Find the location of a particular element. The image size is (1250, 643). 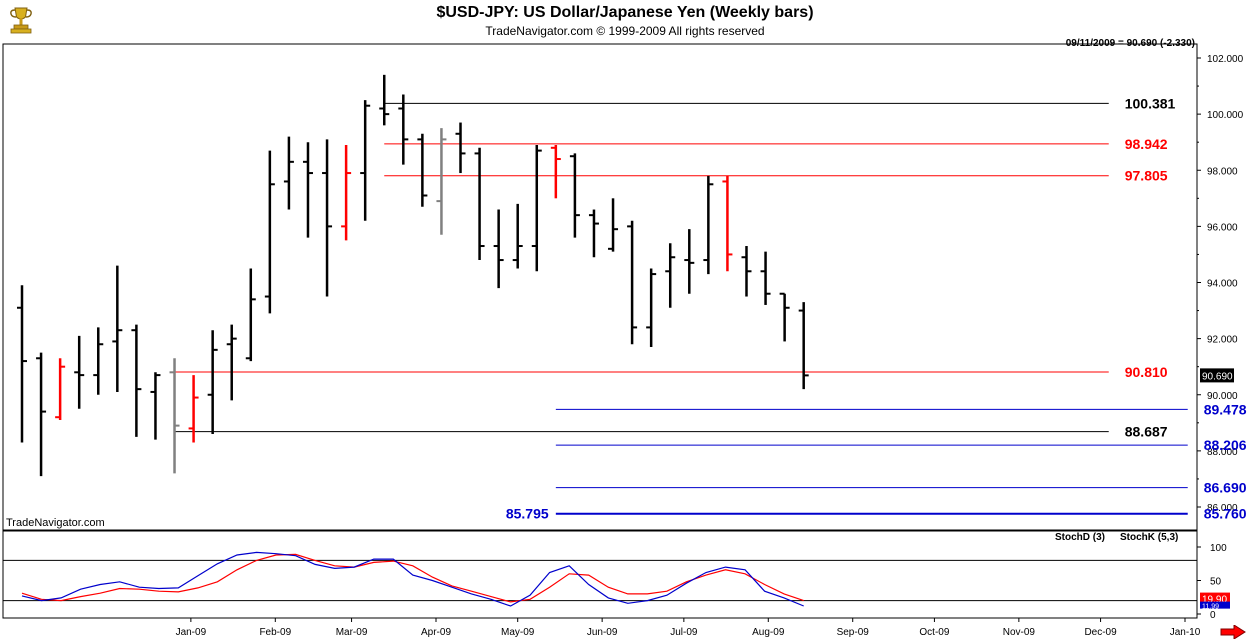

level-label: 85.760 is located at coordinates (1225, 514).